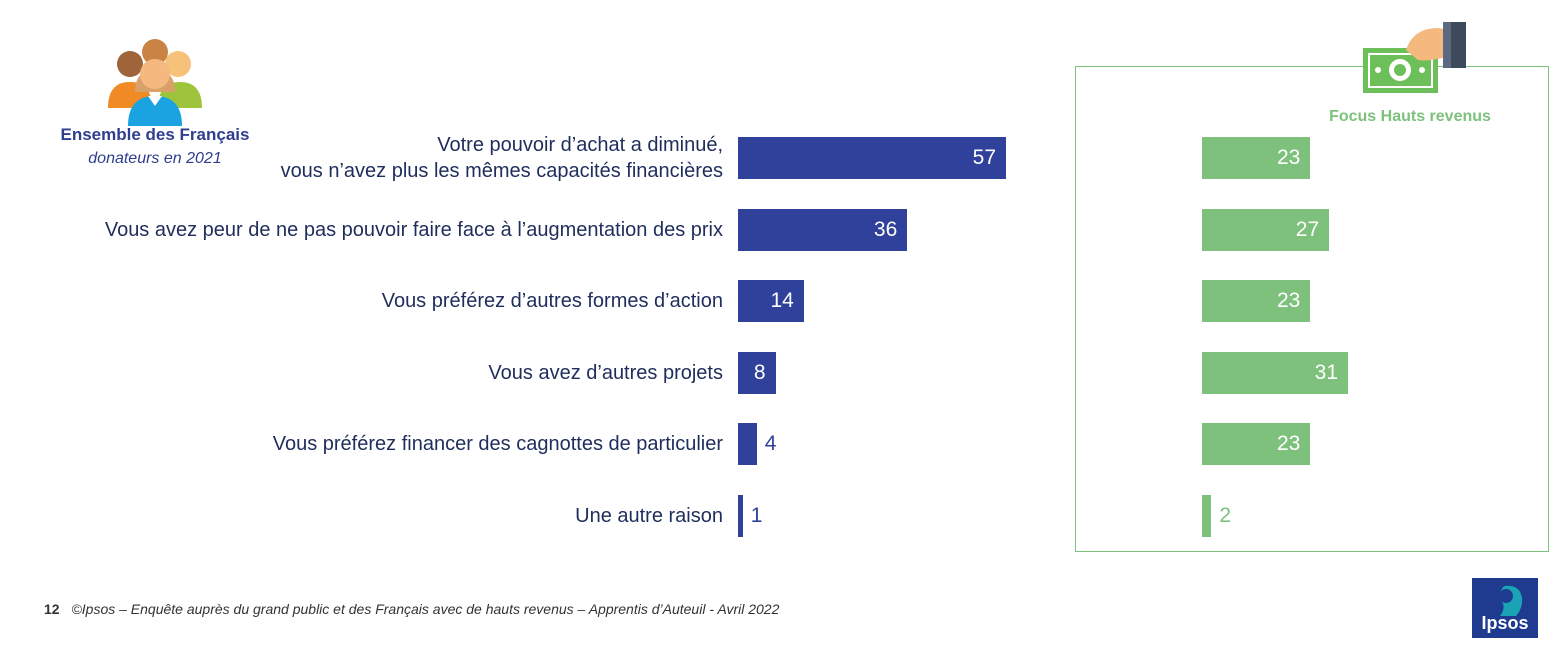 The height and width of the screenshot is (651, 1566). What do you see at coordinates (155, 158) in the screenshot?
I see `group-subtitle: donateurs en 2021` at bounding box center [155, 158].